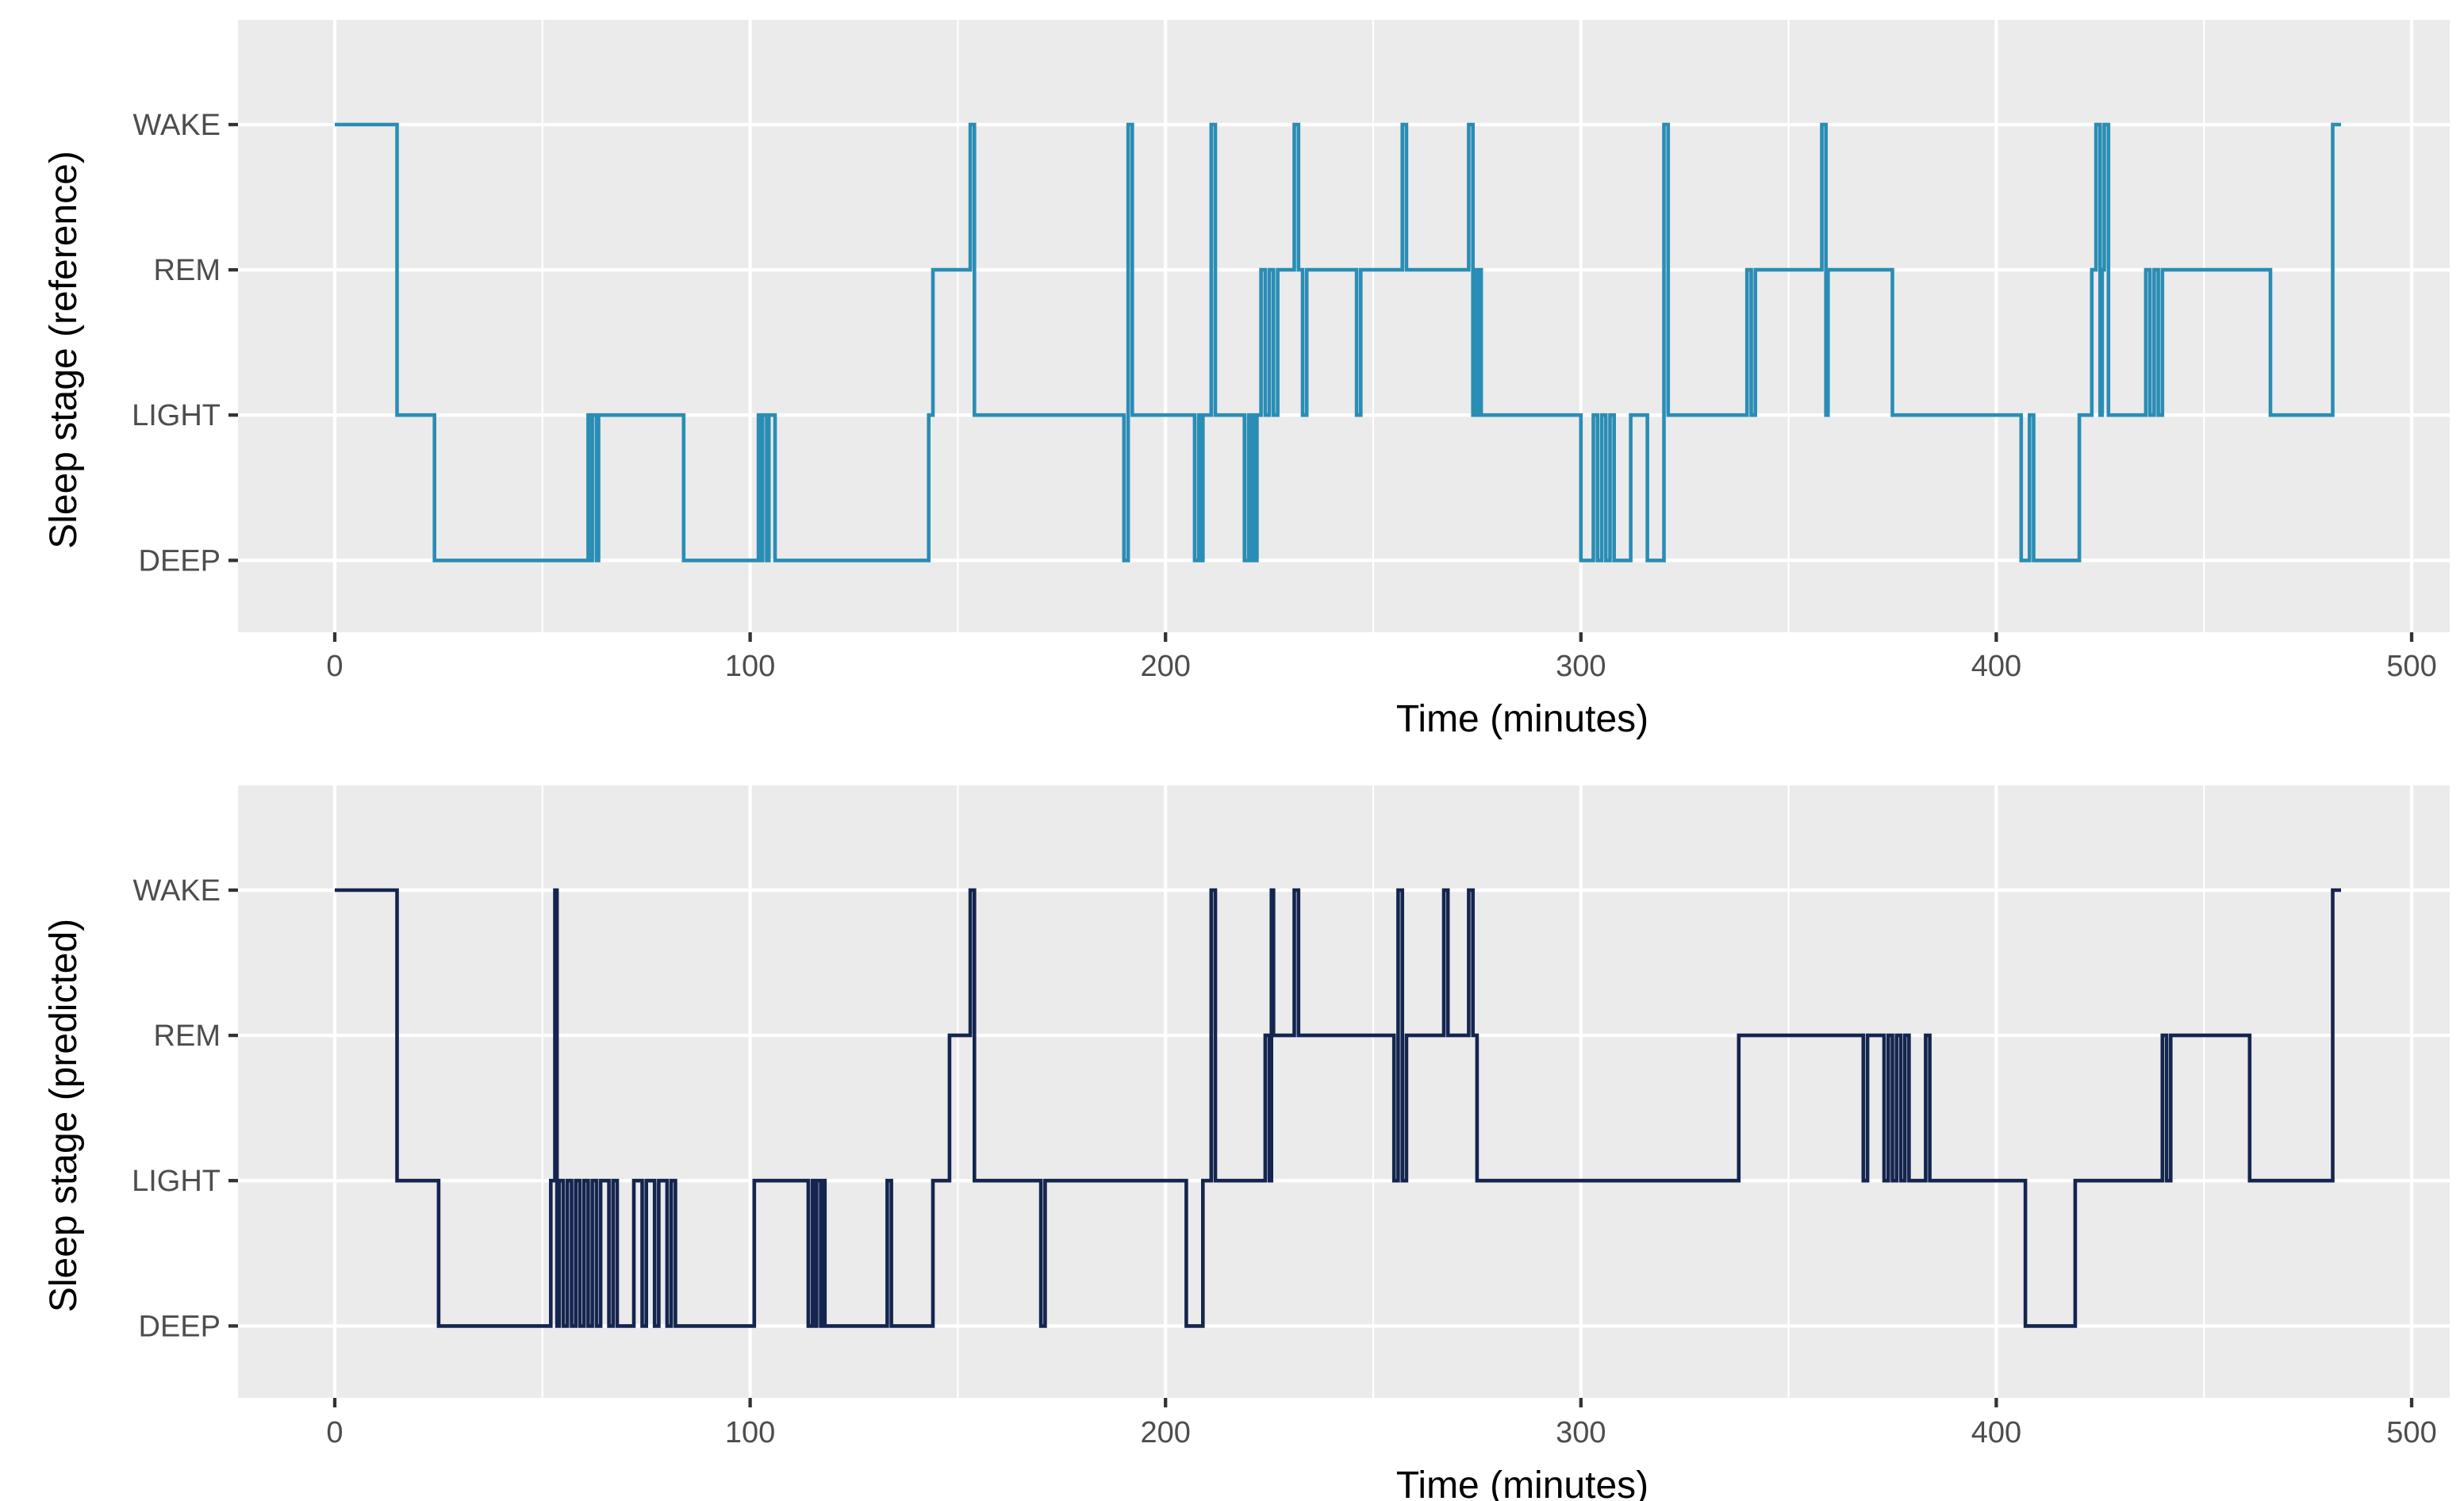  I want to click on y-axis-title: Sleep stage (reference), so click(64, 350).